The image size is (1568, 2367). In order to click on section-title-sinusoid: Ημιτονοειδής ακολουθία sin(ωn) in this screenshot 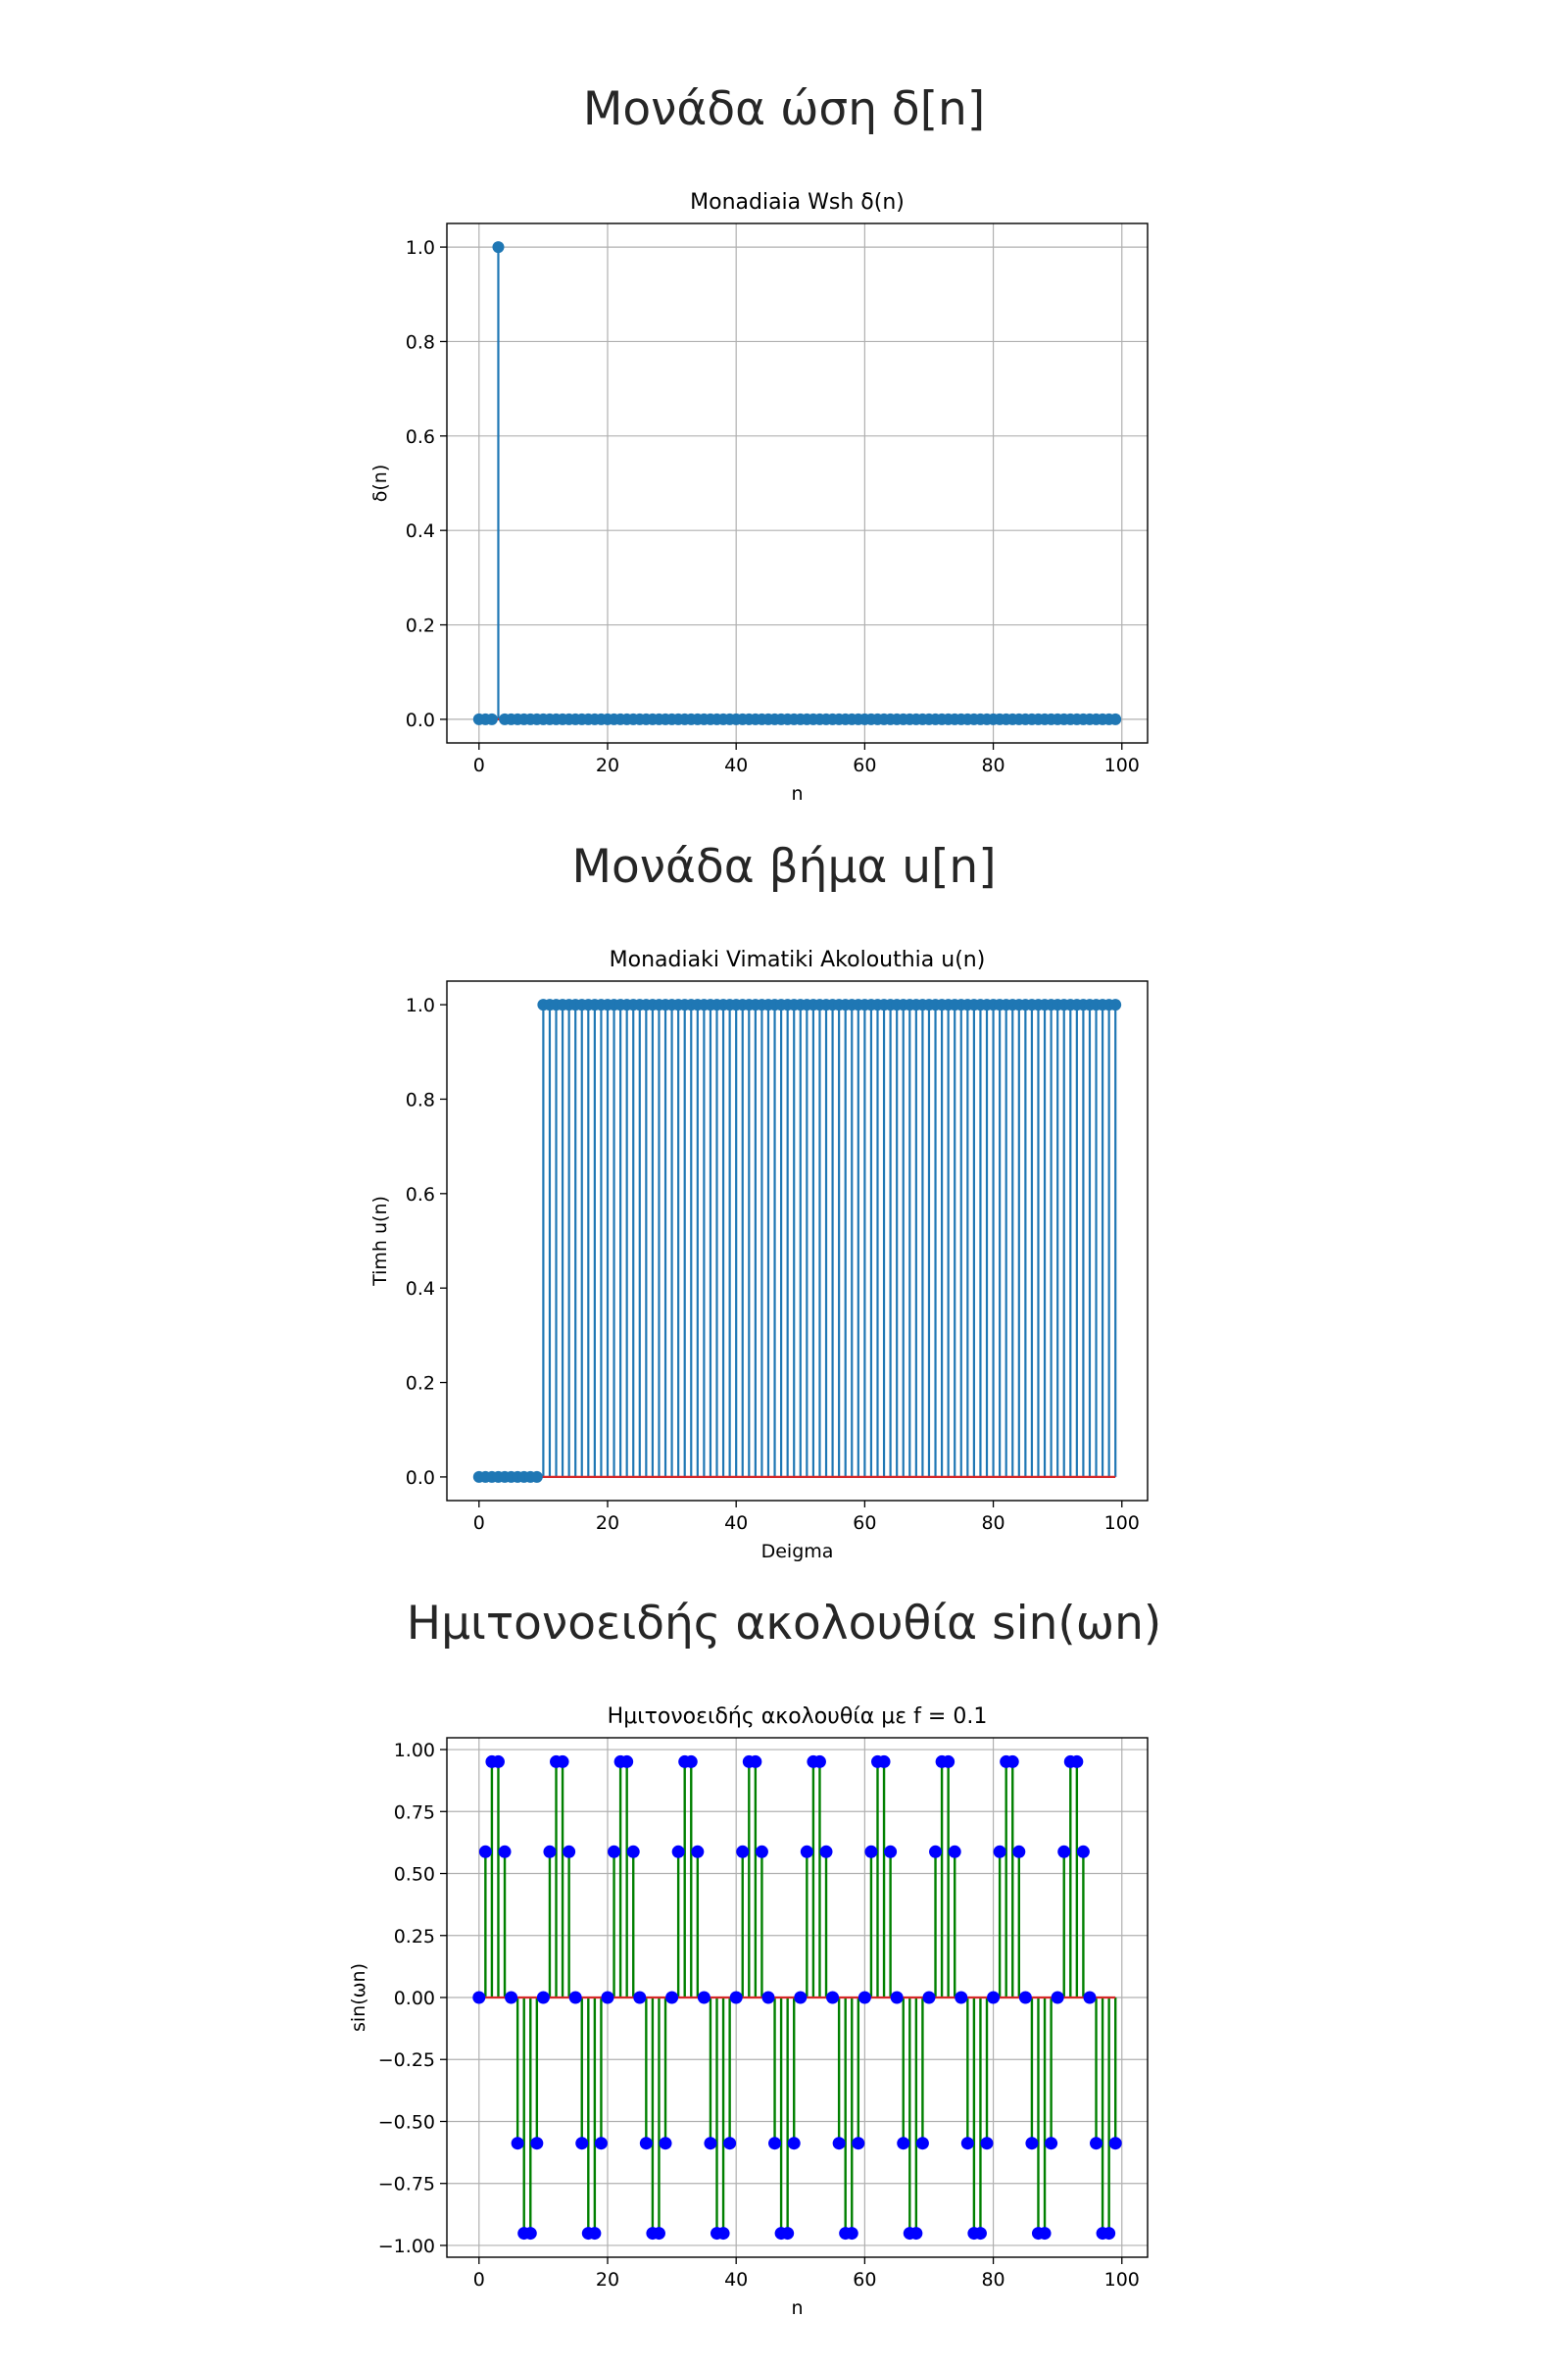, I will do `click(784, 1624)`.